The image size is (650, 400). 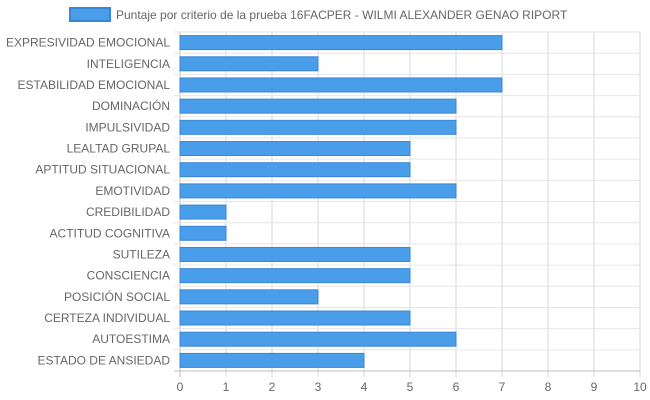 I want to click on category-label: POSICIÓN SOCIAL, so click(x=117, y=296).